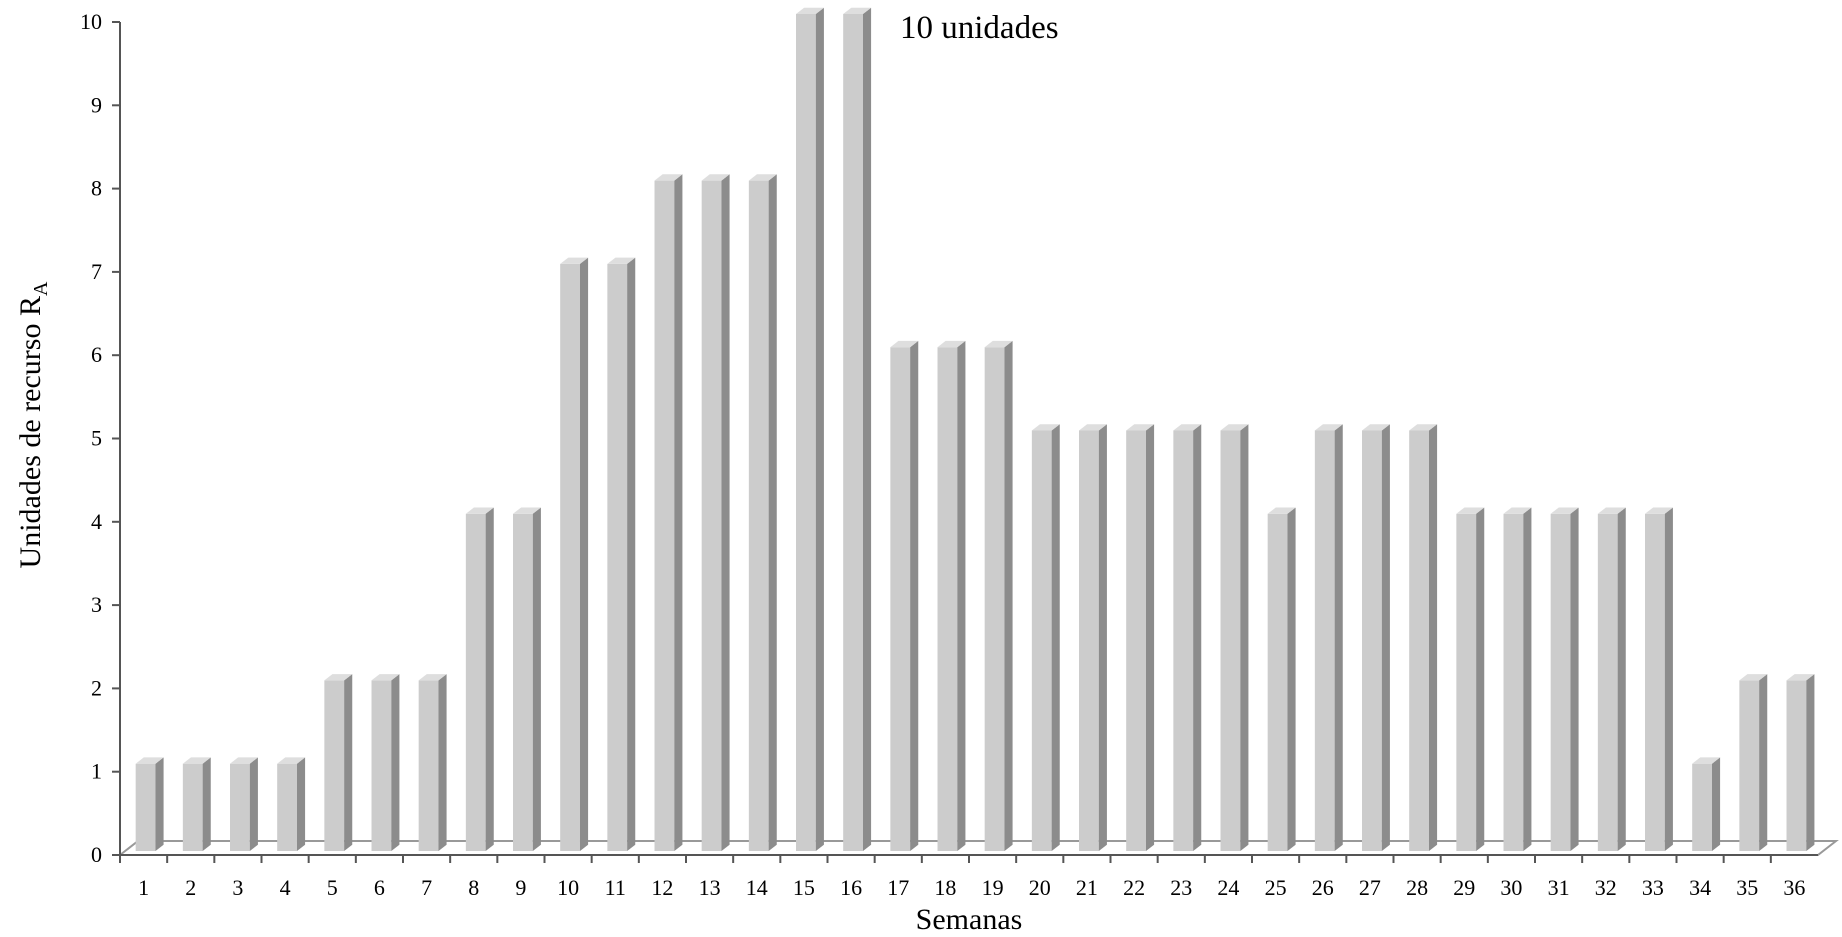  What do you see at coordinates (41, 288) in the screenshot?
I see `y-axis-title-subscript: A` at bounding box center [41, 288].